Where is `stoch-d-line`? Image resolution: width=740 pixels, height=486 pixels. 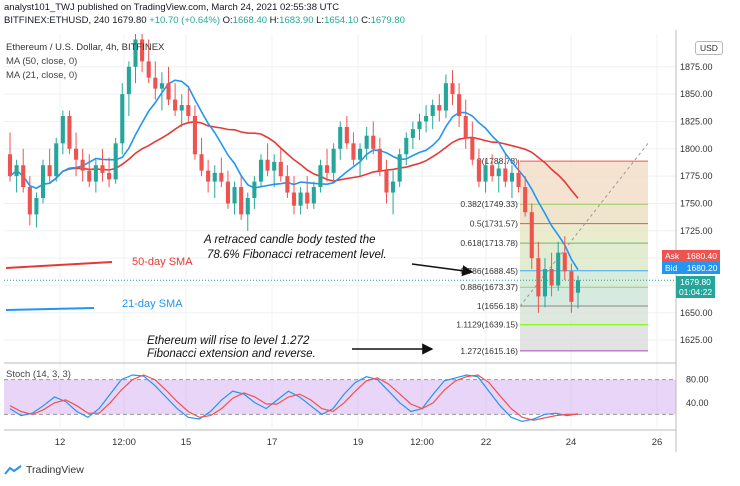
stoch-d-line is located at coordinates (293, 397).